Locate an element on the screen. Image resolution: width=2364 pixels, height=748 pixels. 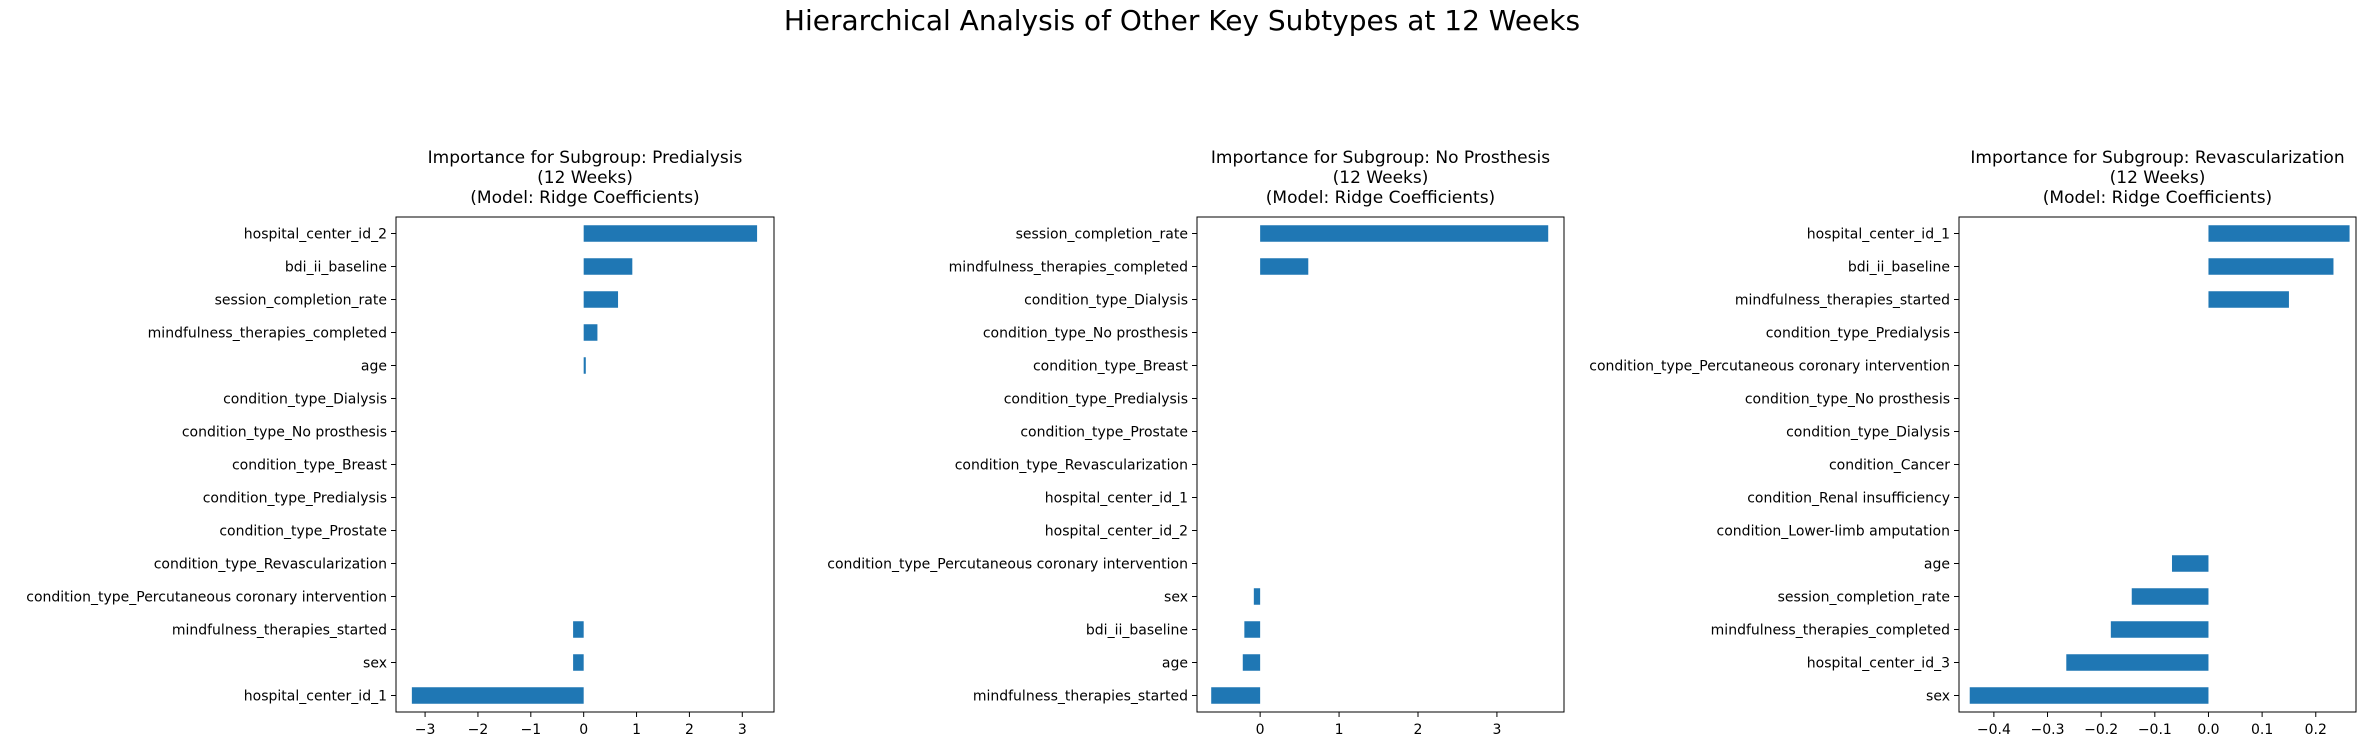
x-tick-label: −0.1 is located at coordinates (2155, 730).